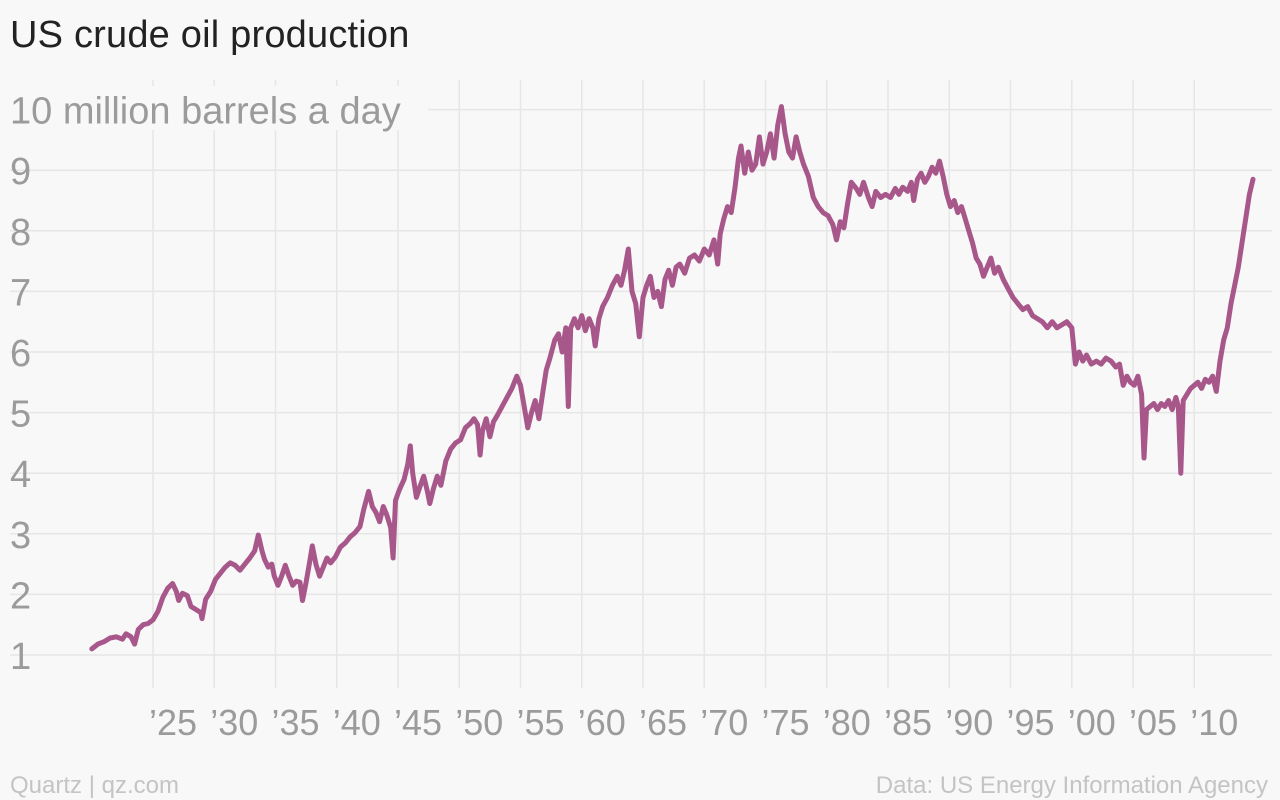  Describe the element at coordinates (20, 354) in the screenshot. I see `y-tick-label-6: 6` at that location.